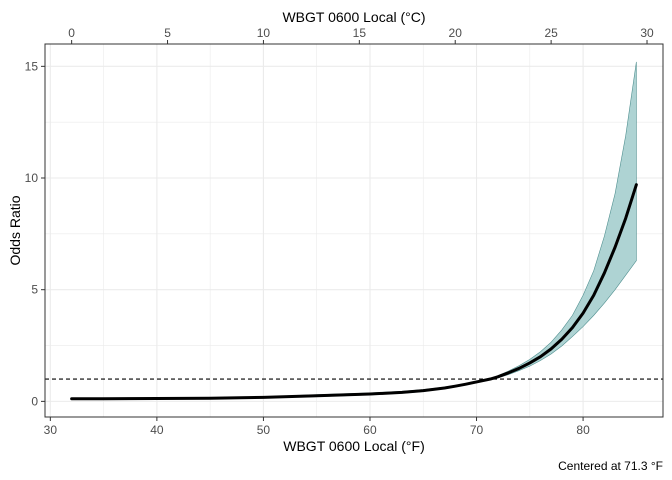 Image resolution: width=672 pixels, height=480 pixels. What do you see at coordinates (456, 33) in the screenshot?
I see `x2-tick-label: 20` at bounding box center [456, 33].